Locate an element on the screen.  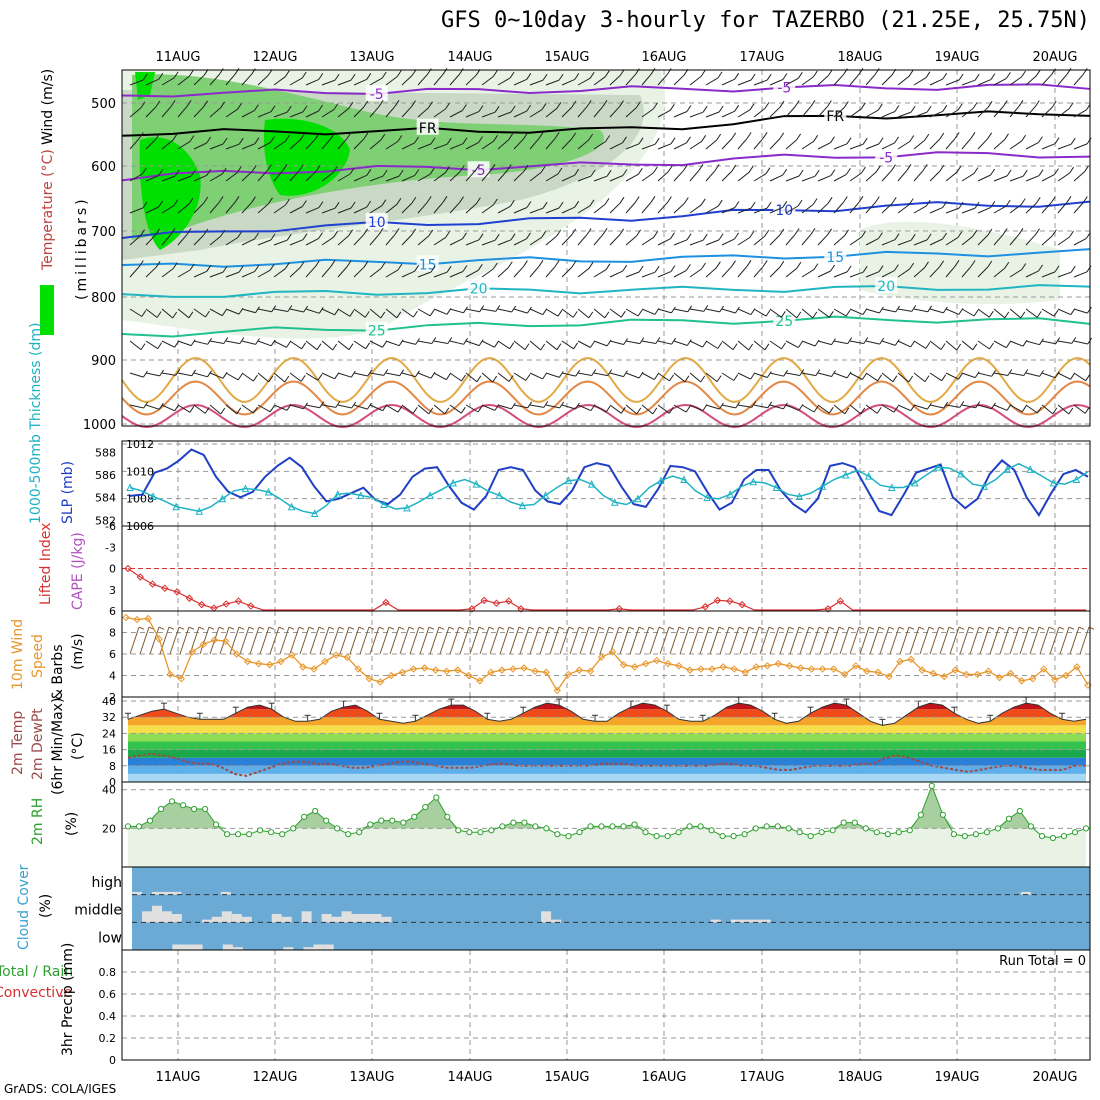
isotherm-label: 10 is located at coordinates (377, 223).